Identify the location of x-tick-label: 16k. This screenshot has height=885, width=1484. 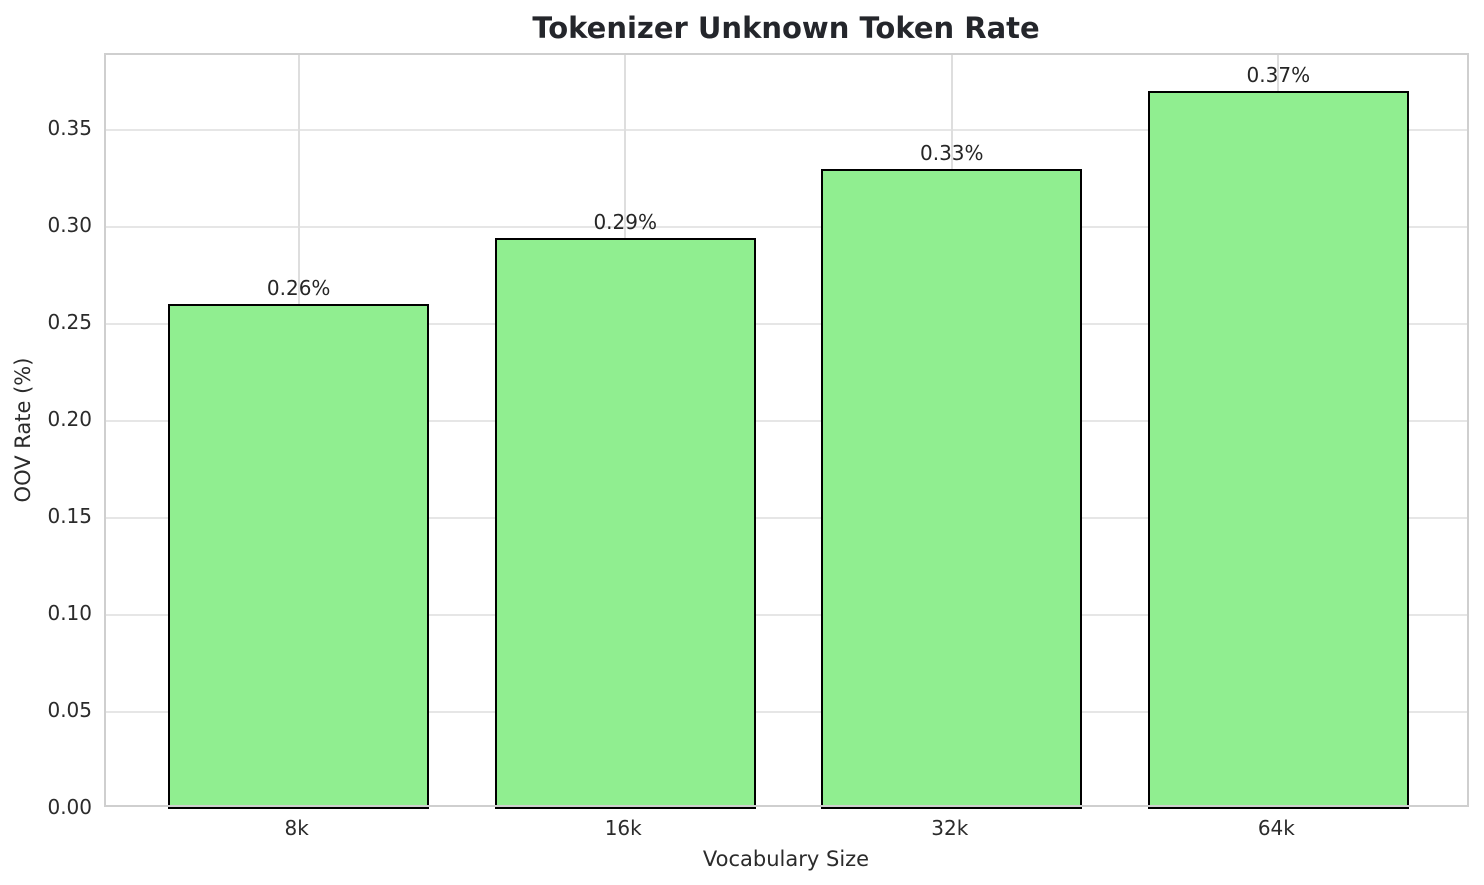
(623, 828).